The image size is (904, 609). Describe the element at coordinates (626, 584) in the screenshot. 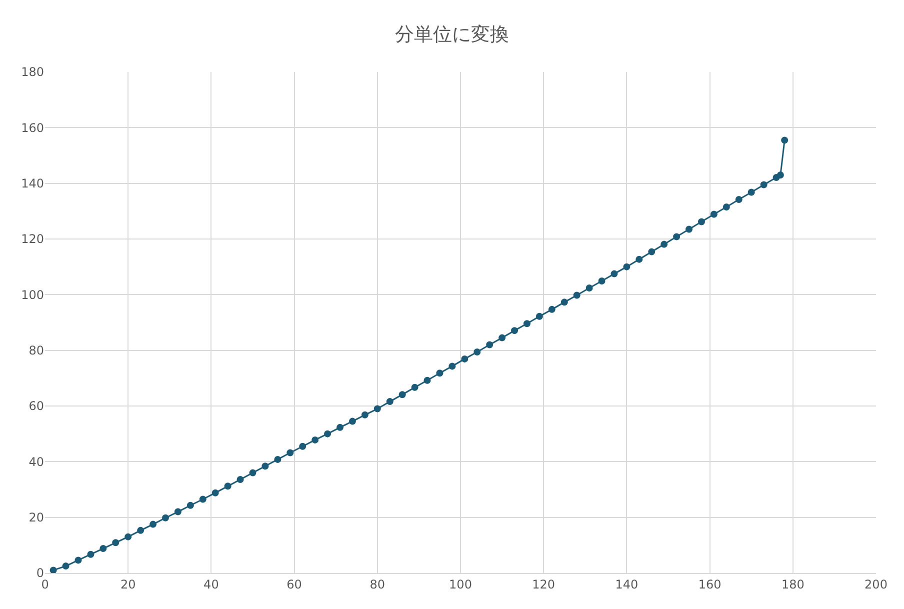

I see `x-tick-label: 140` at that location.